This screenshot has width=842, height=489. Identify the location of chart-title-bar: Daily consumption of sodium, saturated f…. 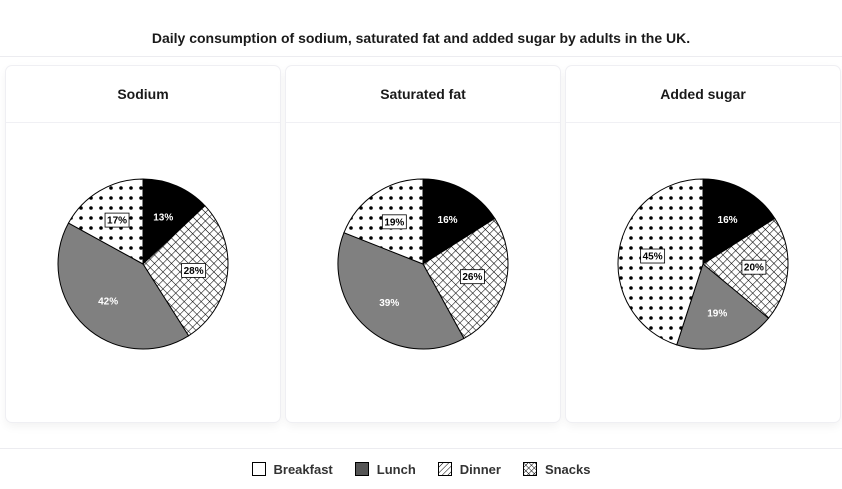
(421, 28).